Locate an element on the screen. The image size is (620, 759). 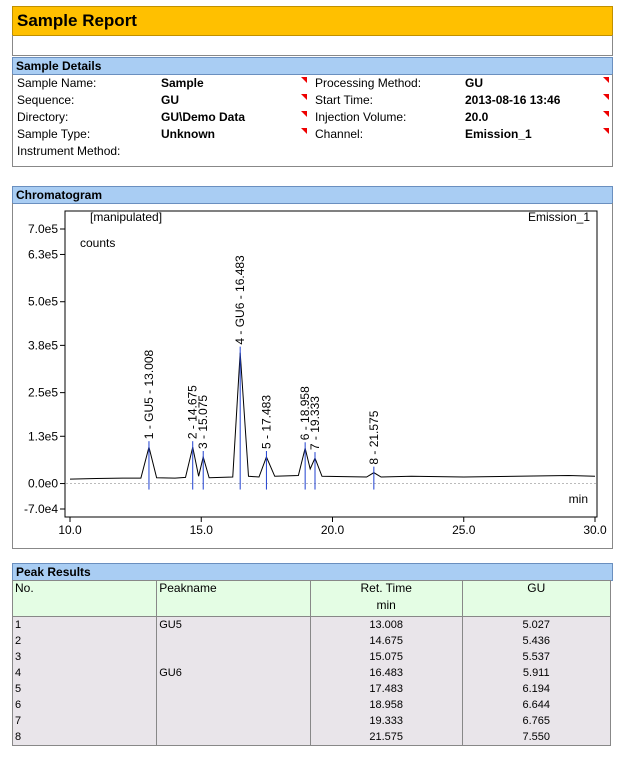
table-cell: 7.550 is located at coordinates (536, 737).